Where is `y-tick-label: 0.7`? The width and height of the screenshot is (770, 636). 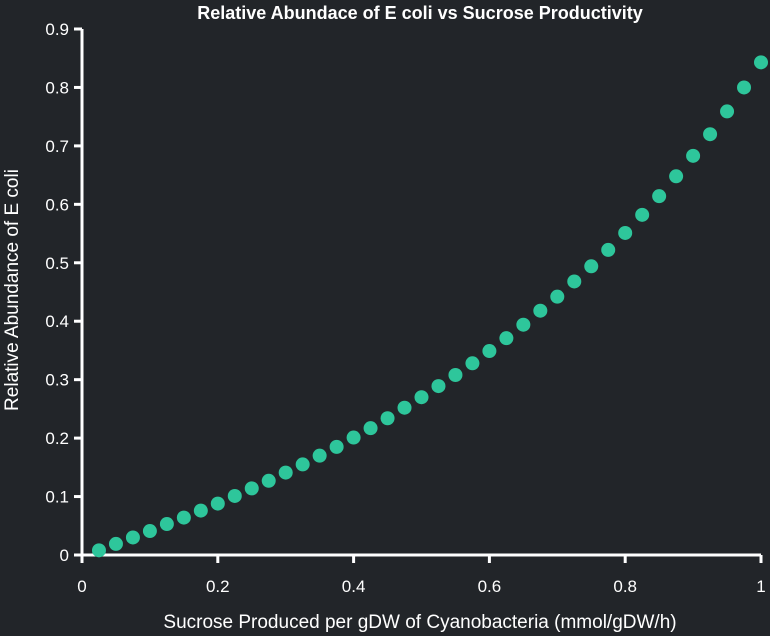
y-tick-label: 0.7 is located at coordinates (57, 146).